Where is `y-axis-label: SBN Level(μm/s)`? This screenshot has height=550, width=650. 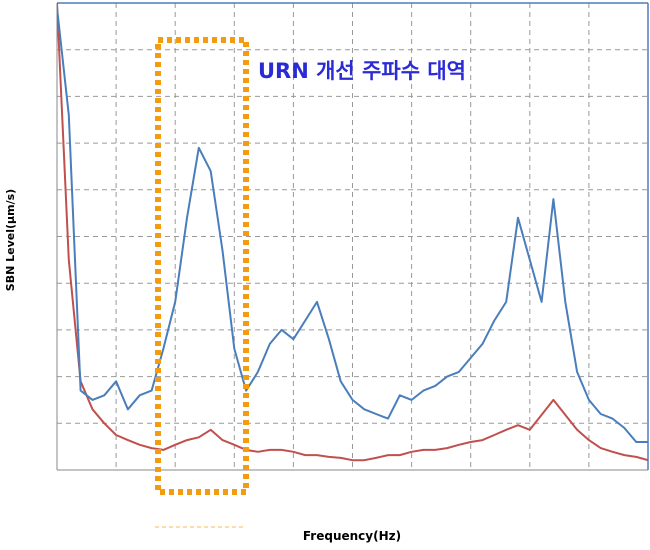
y-axis-label: SBN Level(μm/s) is located at coordinates (10, 240).